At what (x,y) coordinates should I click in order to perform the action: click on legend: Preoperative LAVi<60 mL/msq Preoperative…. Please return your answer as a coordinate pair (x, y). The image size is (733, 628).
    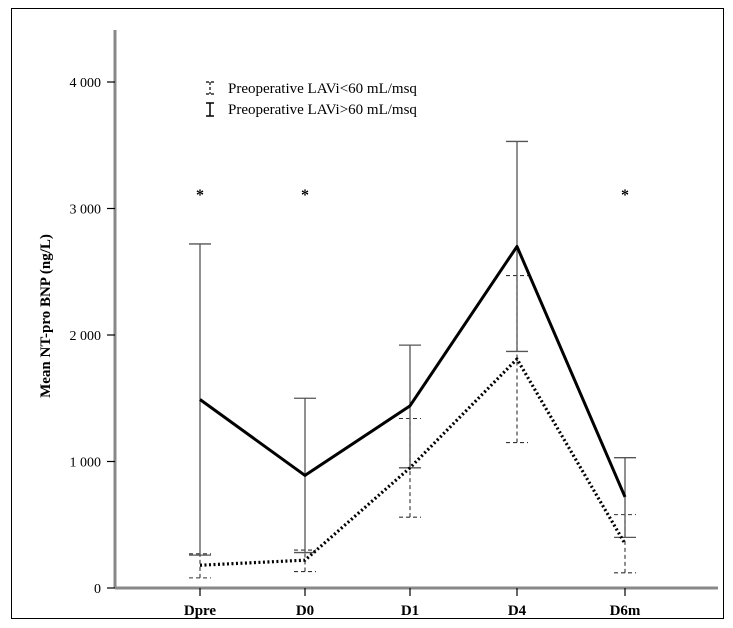
    Looking at the image, I should click on (311, 99).